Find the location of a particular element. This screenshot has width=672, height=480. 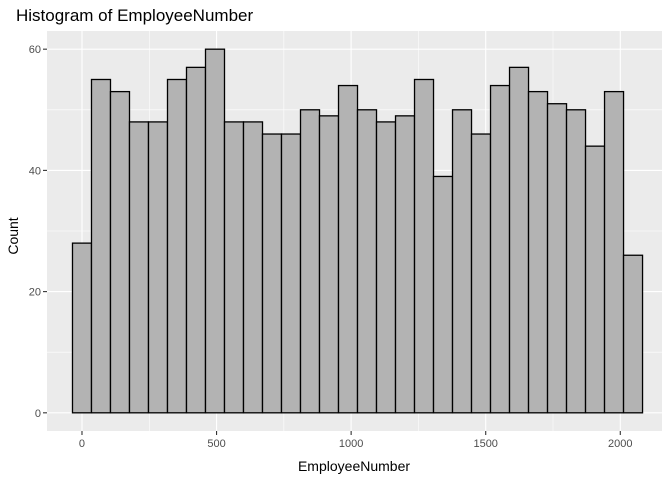

x-tick-label: 1000 is located at coordinates (351, 444).